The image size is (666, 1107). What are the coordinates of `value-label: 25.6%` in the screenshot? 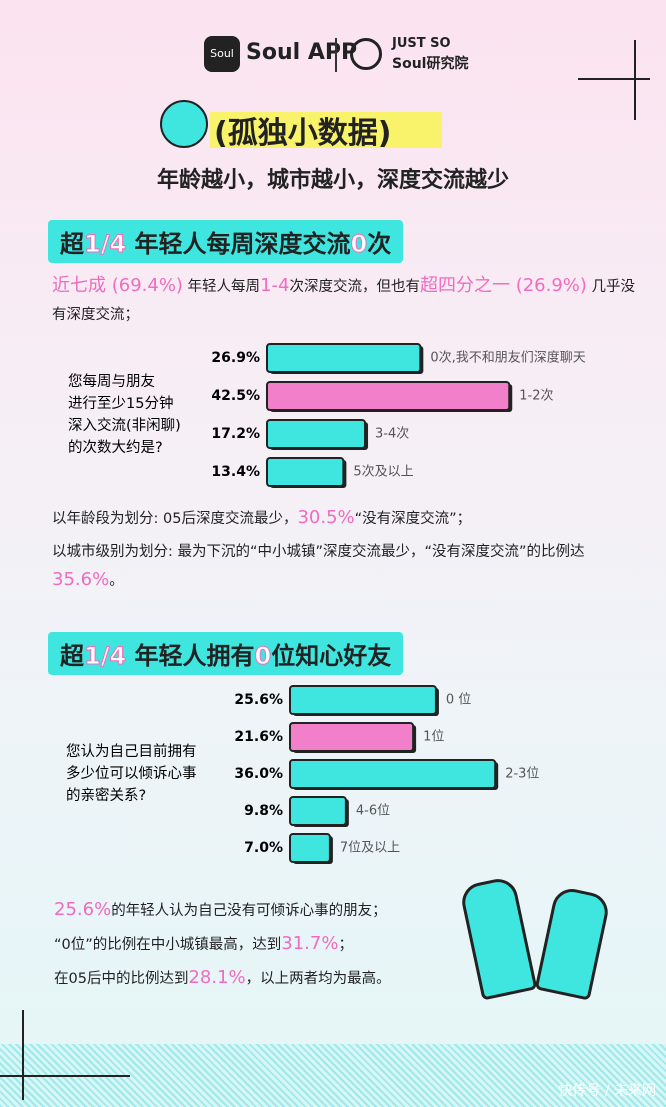 It's located at (258, 700).